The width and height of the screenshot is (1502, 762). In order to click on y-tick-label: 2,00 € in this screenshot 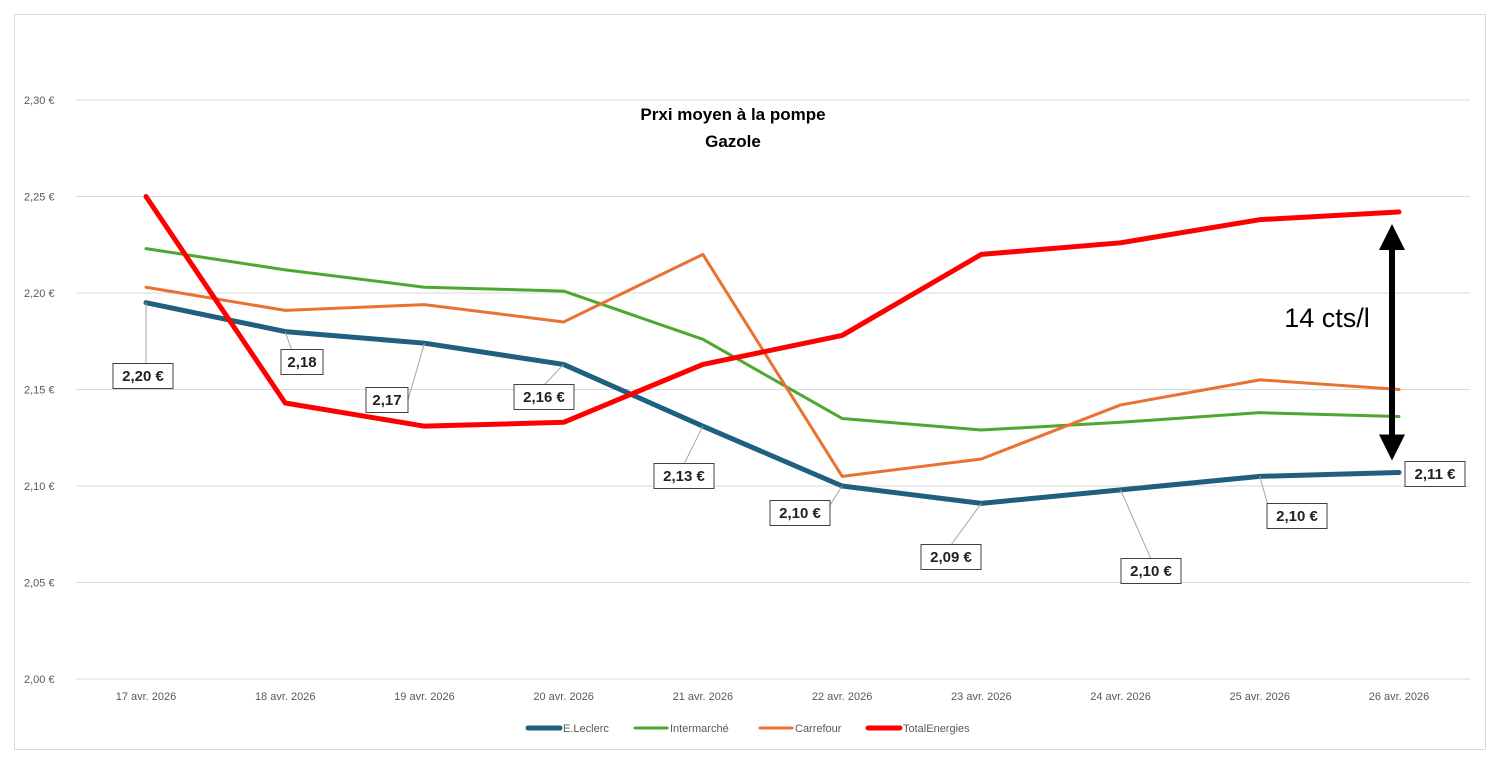, I will do `click(39, 680)`.